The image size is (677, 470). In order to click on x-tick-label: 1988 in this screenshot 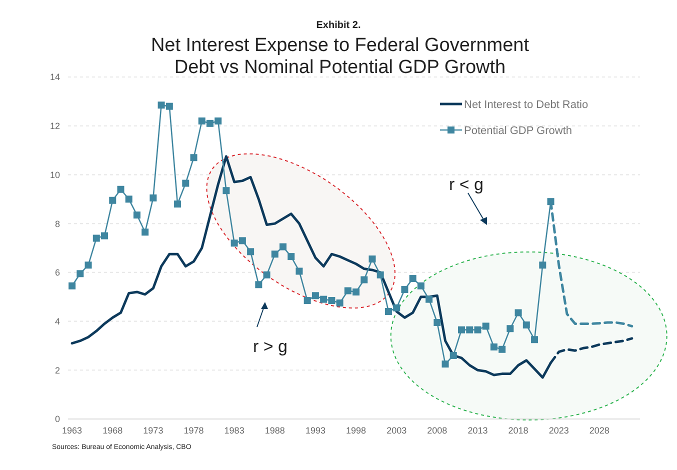, I will do `click(274, 430)`.